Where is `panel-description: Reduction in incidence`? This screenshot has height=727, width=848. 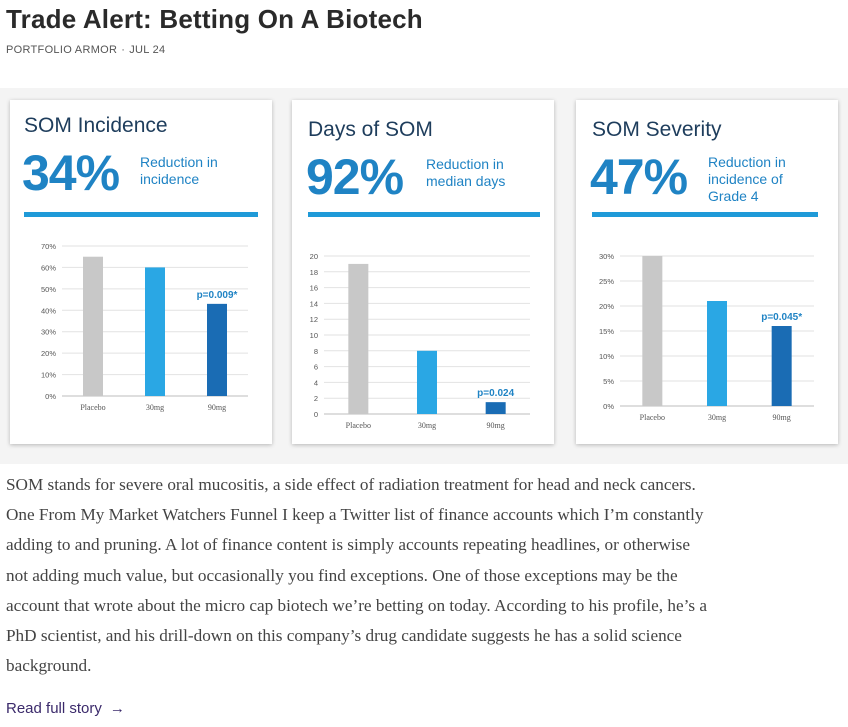
panel-description: Reduction in incidence is located at coordinates (195, 171).